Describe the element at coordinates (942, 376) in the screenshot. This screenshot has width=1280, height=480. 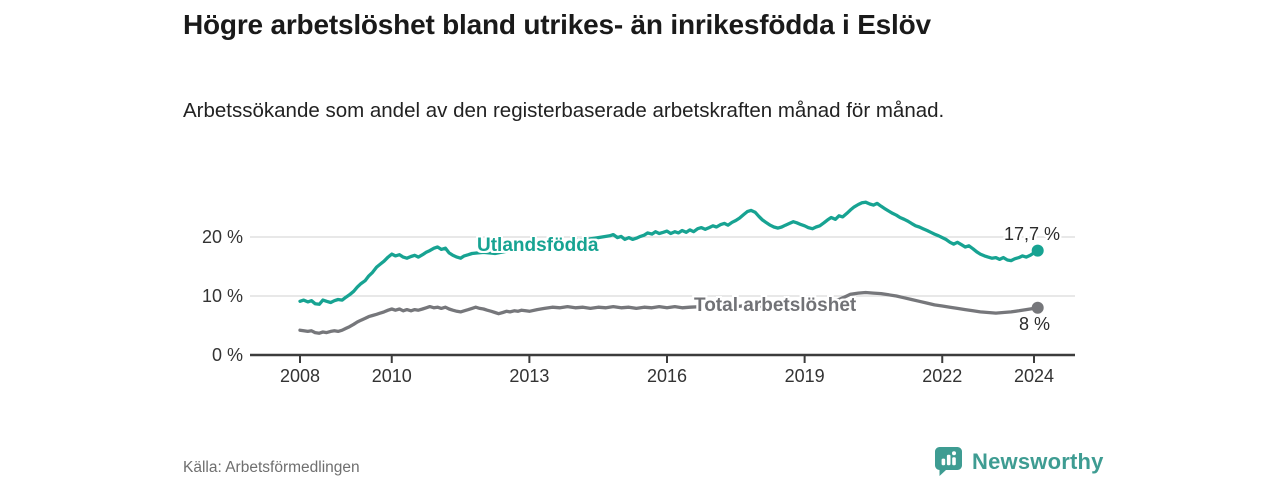
I see `svg-text: 2022` at that location.